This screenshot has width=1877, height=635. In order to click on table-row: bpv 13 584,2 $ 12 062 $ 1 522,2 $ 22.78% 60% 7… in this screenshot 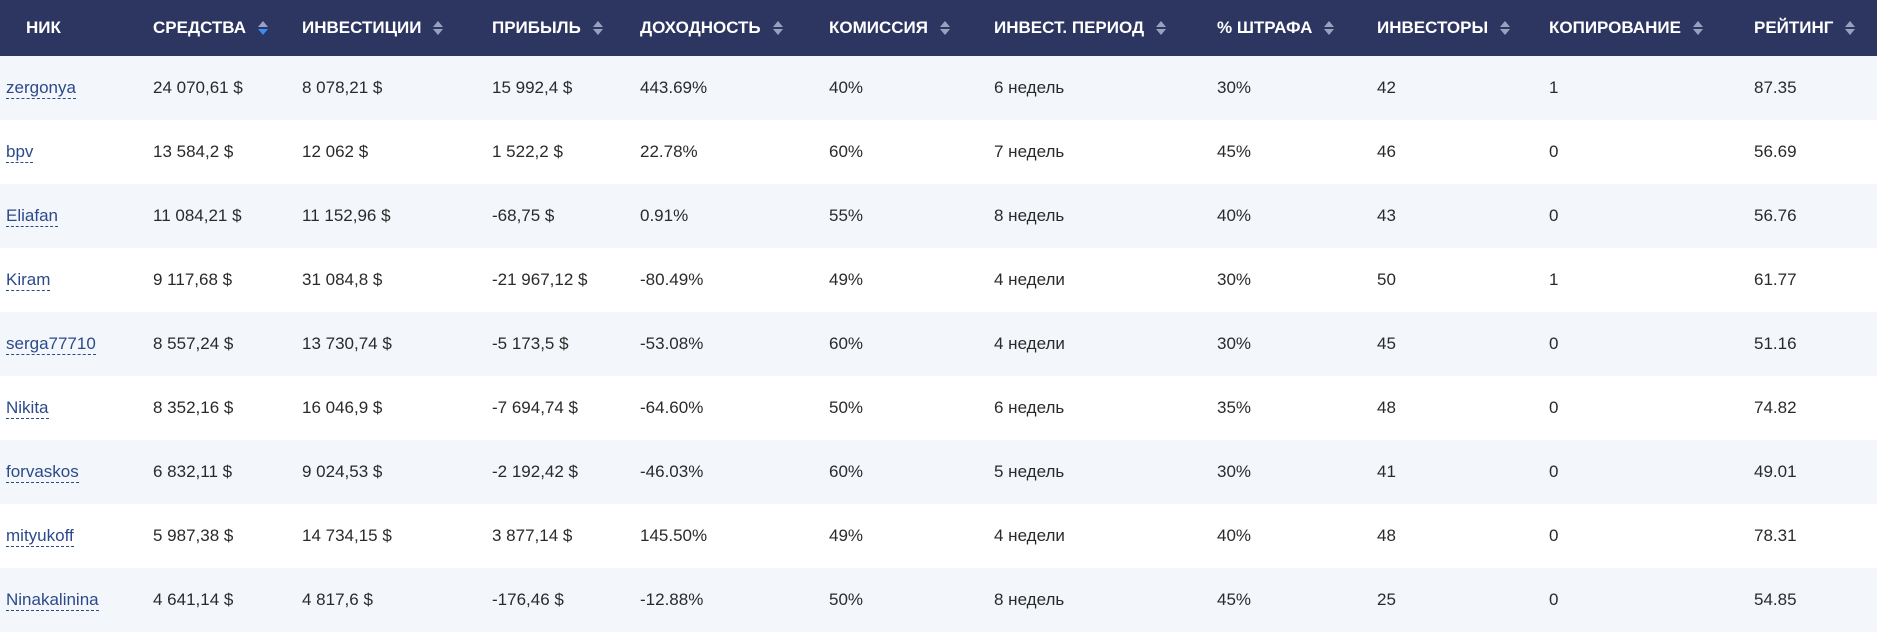, I will do `click(938, 152)`.